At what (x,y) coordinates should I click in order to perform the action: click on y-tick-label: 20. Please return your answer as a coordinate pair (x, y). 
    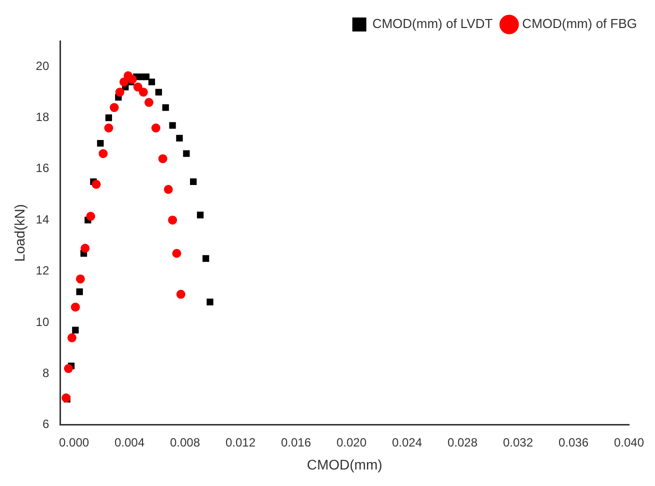
    Looking at the image, I should click on (43, 65).